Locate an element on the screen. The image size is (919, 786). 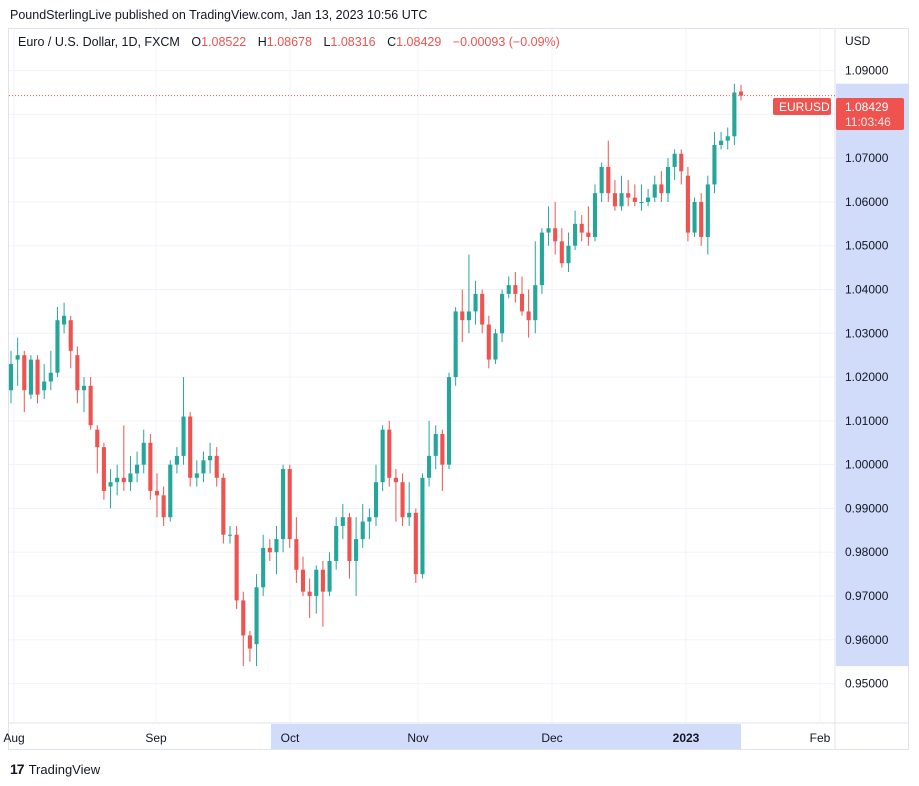
tradingview-footer: 17 TradingView is located at coordinates (55, 769).